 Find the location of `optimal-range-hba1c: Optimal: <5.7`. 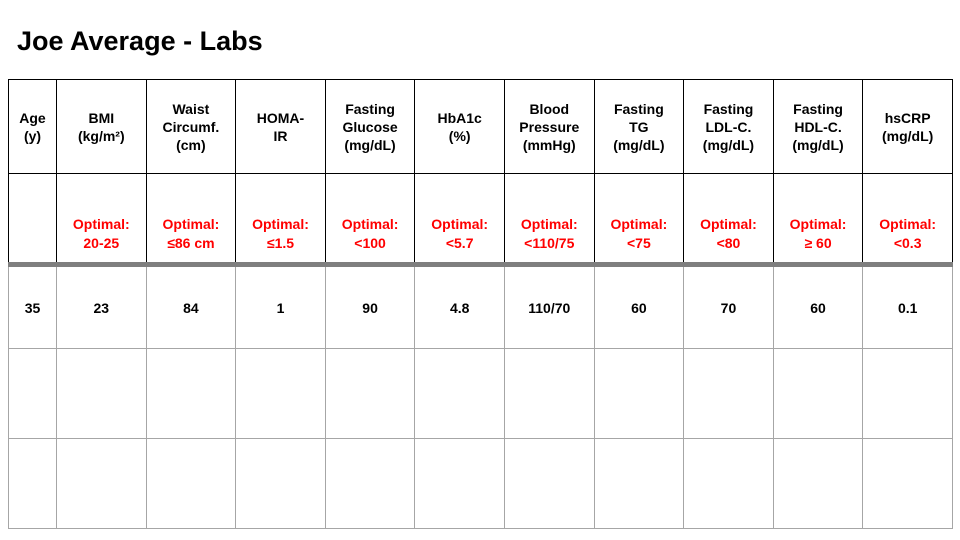

optimal-range-hba1c: Optimal: <5.7 is located at coordinates (459, 220).